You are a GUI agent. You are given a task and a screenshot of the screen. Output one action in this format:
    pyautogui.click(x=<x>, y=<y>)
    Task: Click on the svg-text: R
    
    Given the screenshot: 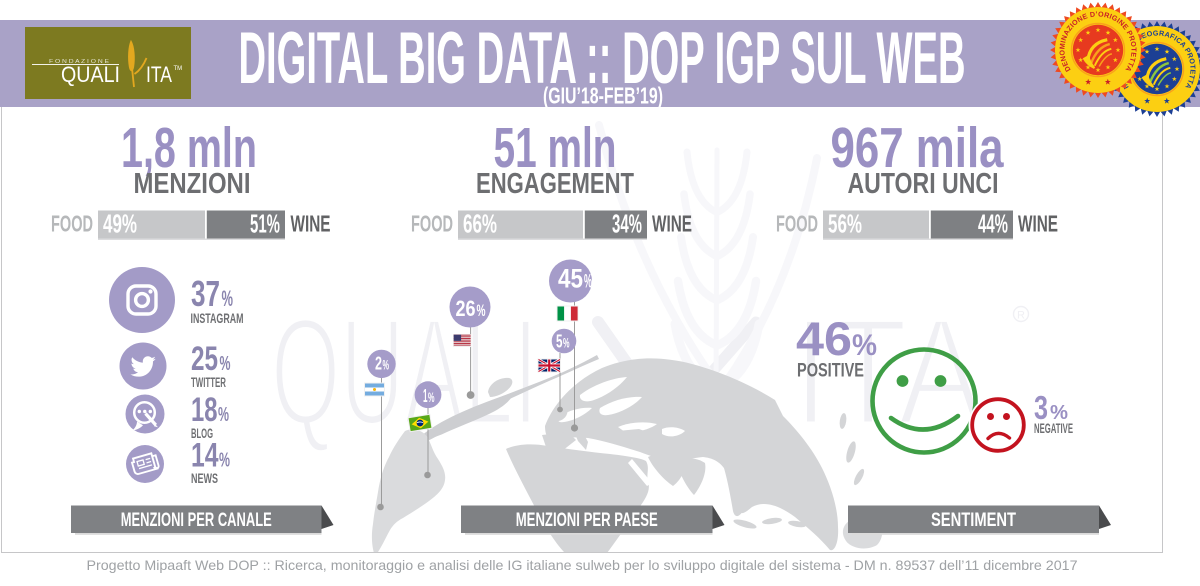 What is the action you would take?
    pyautogui.click(x=1021, y=316)
    